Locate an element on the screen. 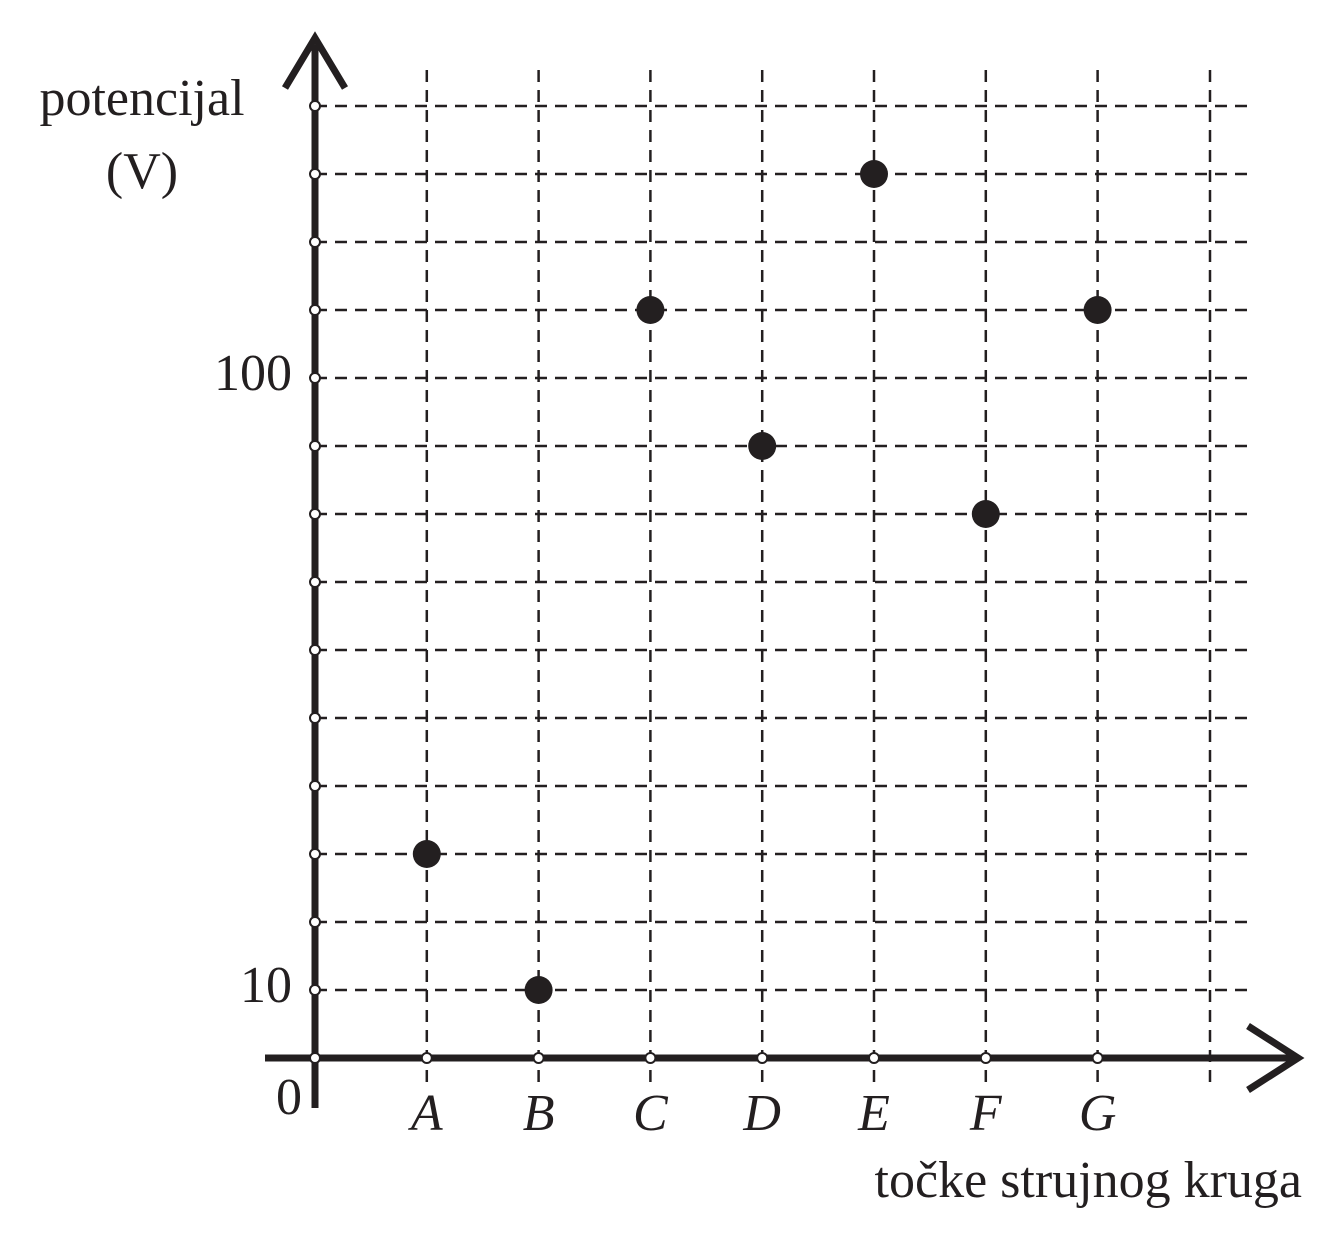 The height and width of the screenshot is (1238, 1338). y-tick-label: 100 is located at coordinates (253, 373).